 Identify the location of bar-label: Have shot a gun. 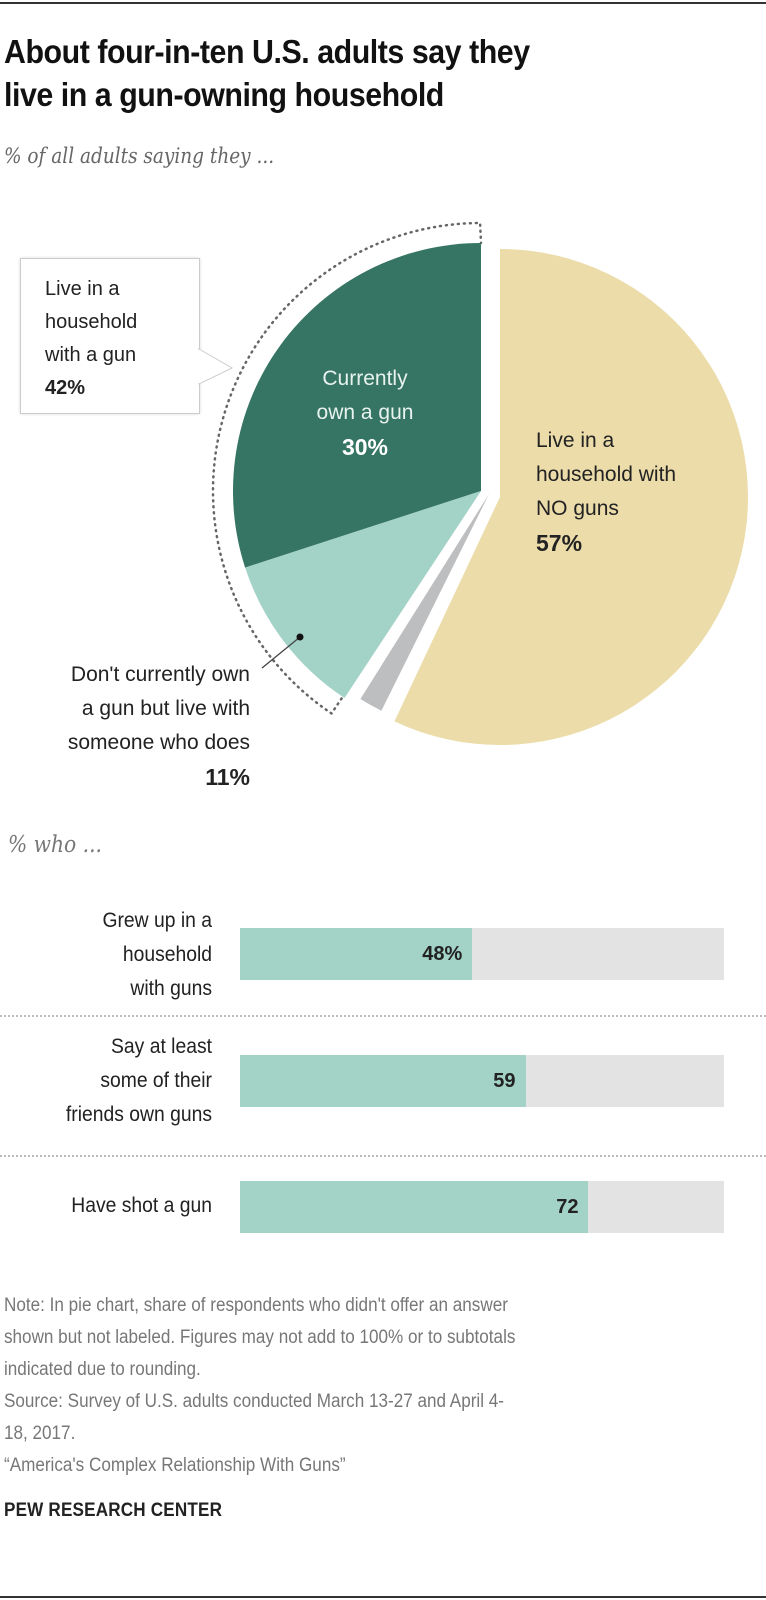
(114, 1206).